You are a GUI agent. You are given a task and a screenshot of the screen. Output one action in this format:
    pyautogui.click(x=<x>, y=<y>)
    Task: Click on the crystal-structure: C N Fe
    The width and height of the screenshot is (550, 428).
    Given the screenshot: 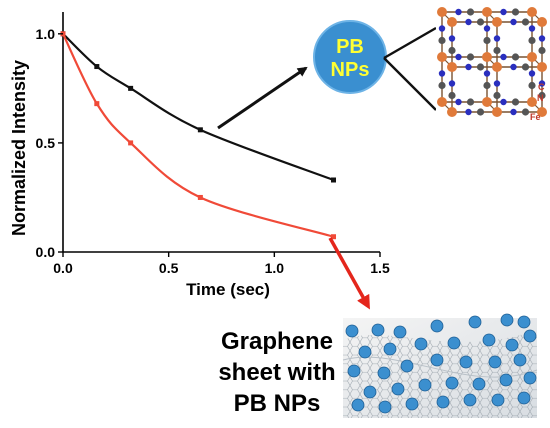 What is the action you would take?
    pyautogui.click(x=492, y=65)
    